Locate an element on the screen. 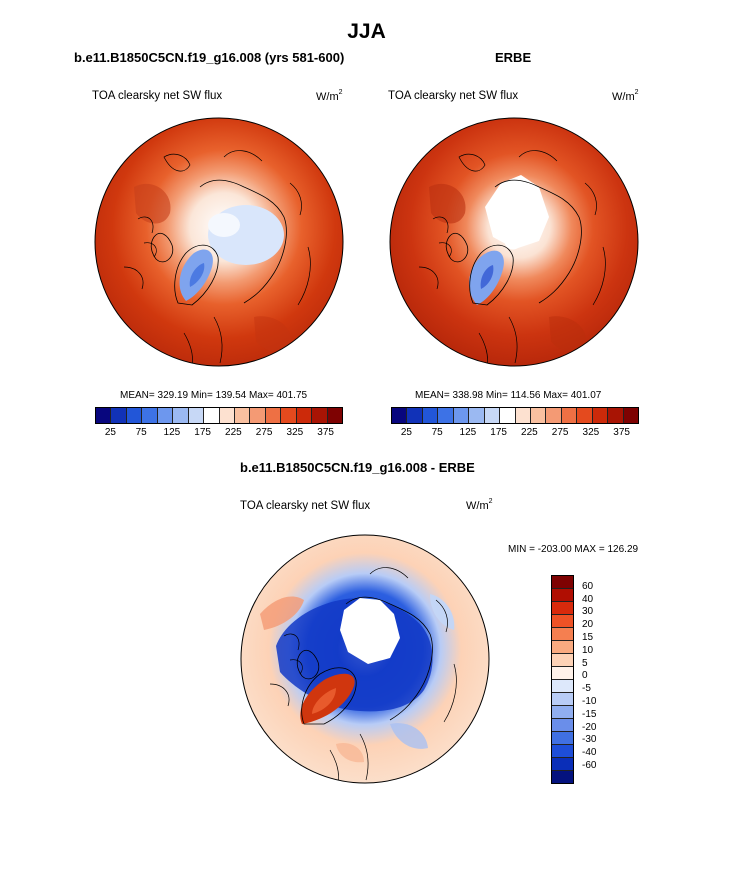 This screenshot has height=882, width=733. panel3-variable-label: TOA clearsky net SW flux is located at coordinates (305, 506).